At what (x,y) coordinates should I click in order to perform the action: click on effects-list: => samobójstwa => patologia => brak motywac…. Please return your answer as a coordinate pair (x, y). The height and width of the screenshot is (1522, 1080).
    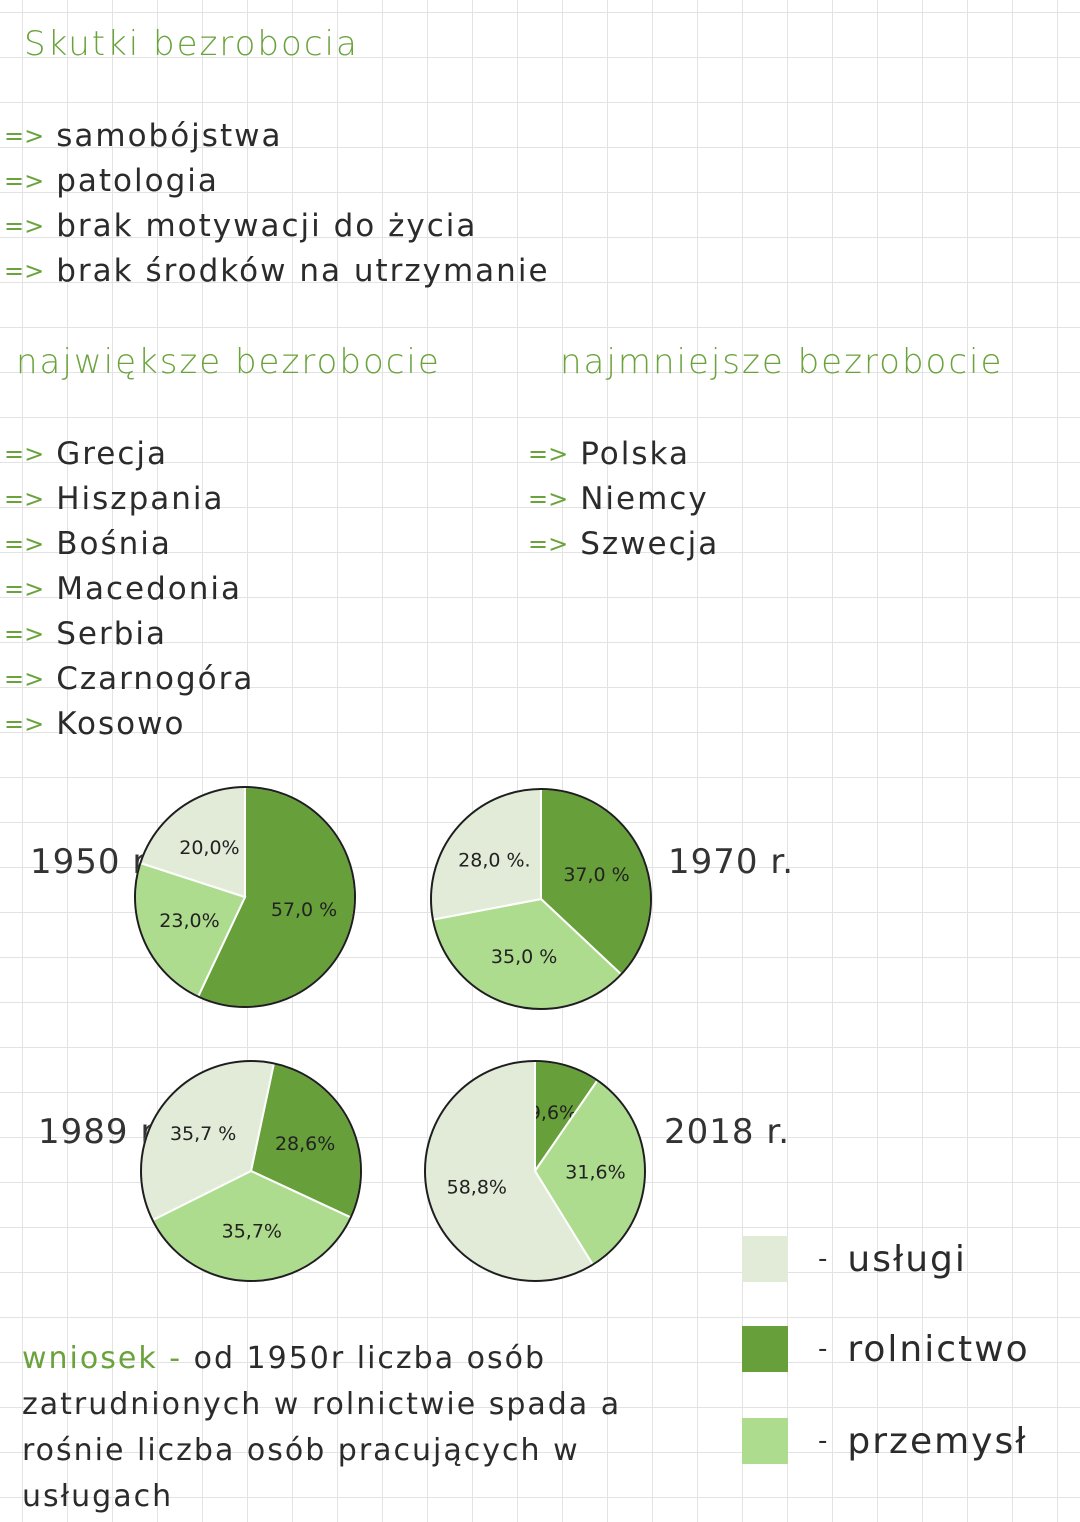
    Looking at the image, I should click on (277, 204).